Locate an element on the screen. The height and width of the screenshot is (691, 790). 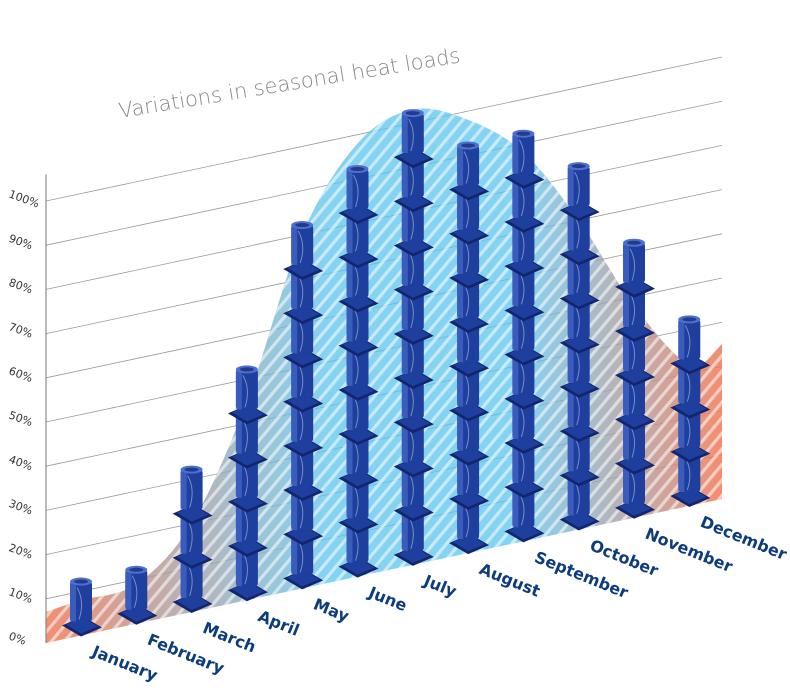
y-tick-label: 10% is located at coordinates (20, 595).